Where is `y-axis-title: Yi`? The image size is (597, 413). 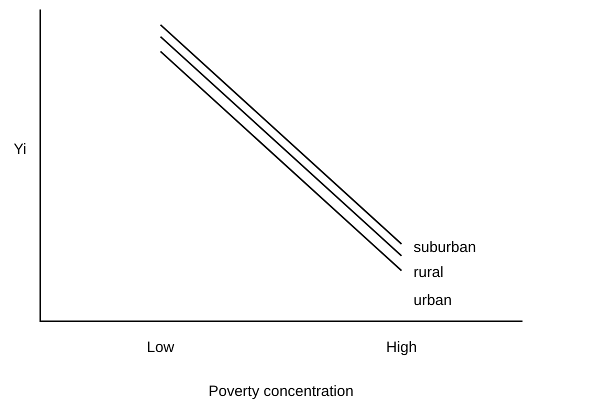
y-axis-title: Yi is located at coordinates (20, 149).